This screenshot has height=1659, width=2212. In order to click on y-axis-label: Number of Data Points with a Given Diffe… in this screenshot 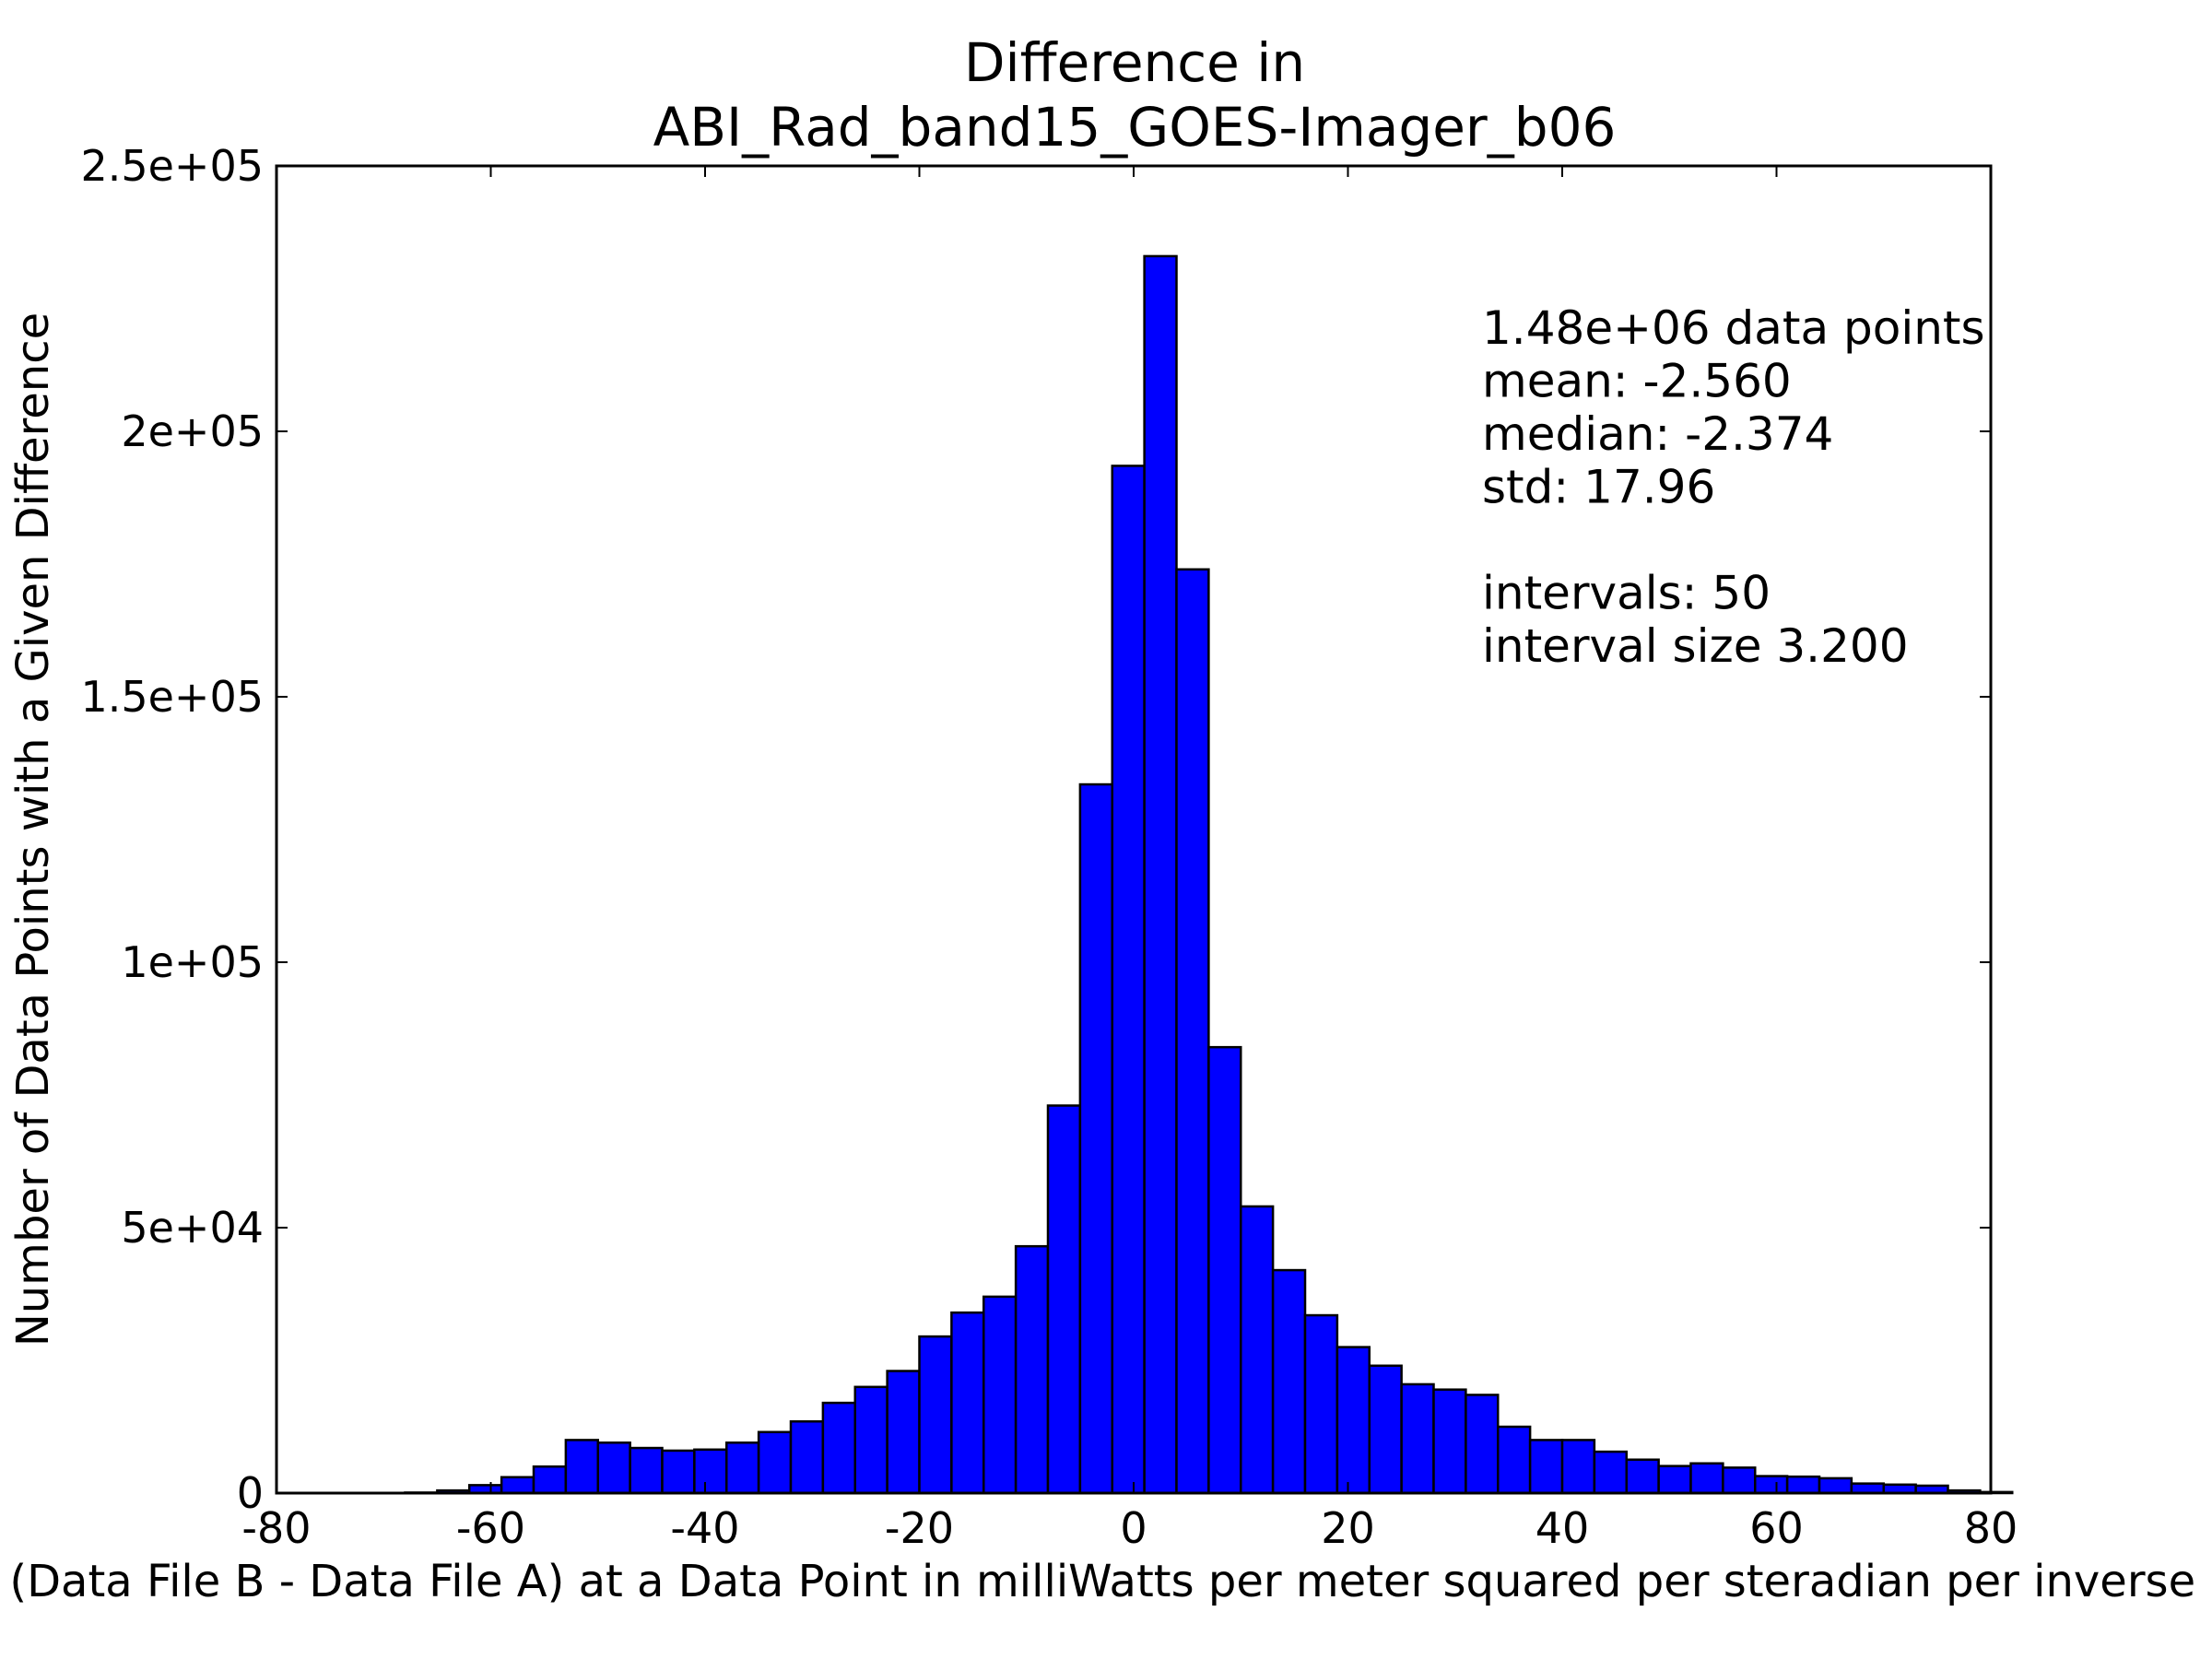, I will do `click(33, 829)`.